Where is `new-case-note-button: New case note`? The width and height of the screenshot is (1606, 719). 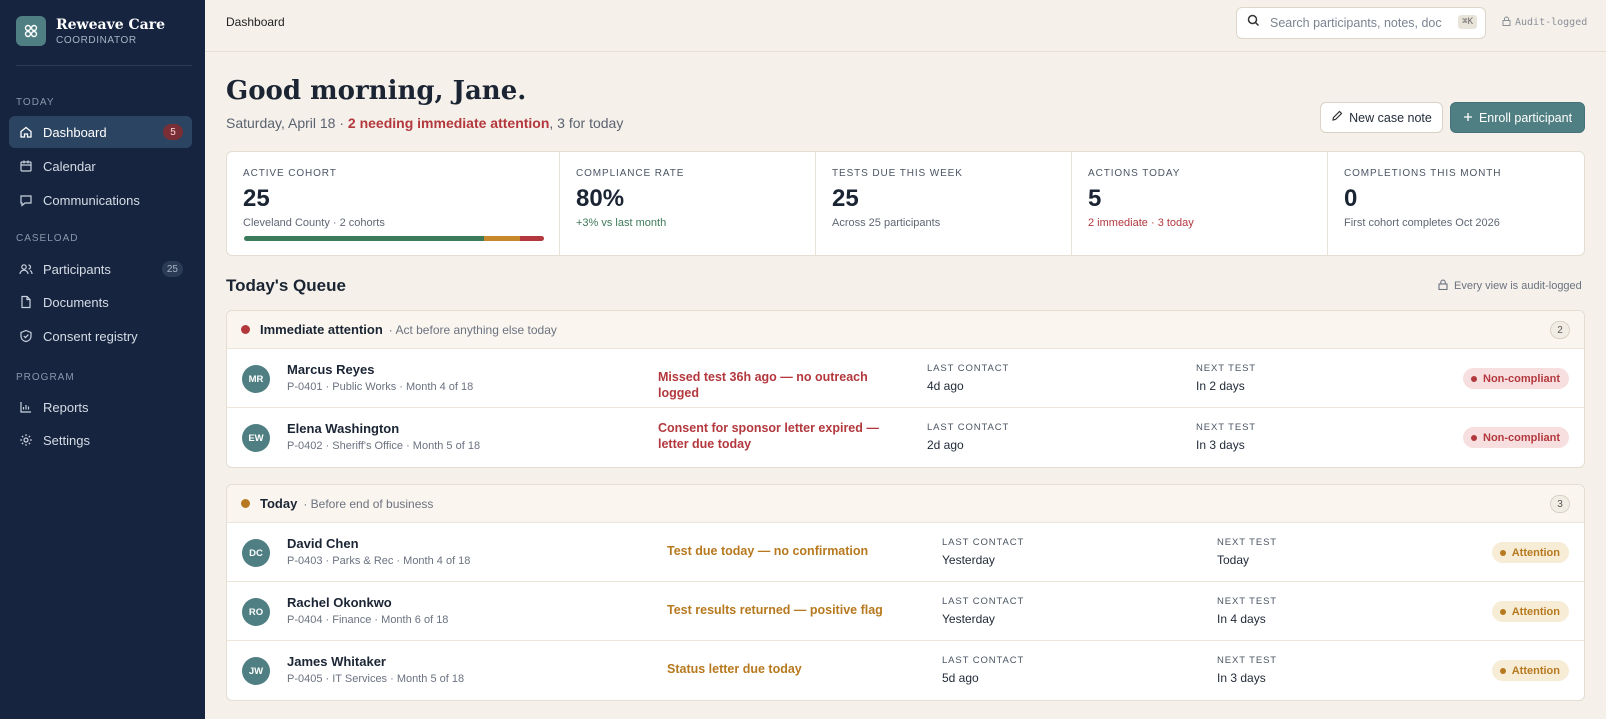
new-case-note-button: New case note is located at coordinates (1381, 117).